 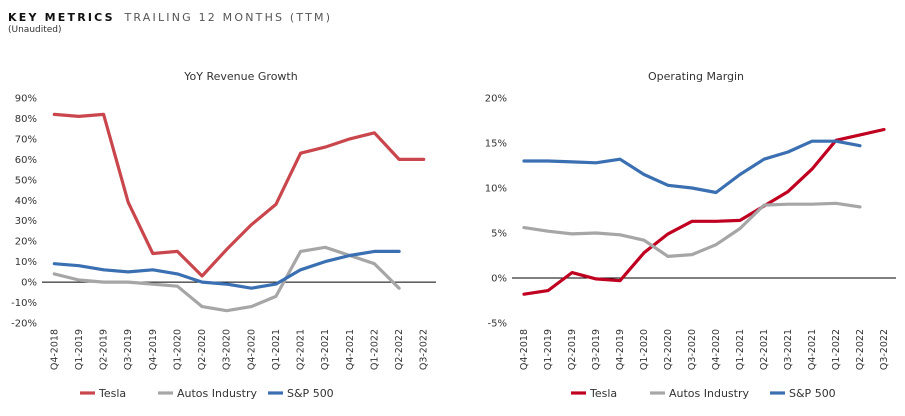 I want to click on y-tick-label: -10%, so click(x=24, y=303).